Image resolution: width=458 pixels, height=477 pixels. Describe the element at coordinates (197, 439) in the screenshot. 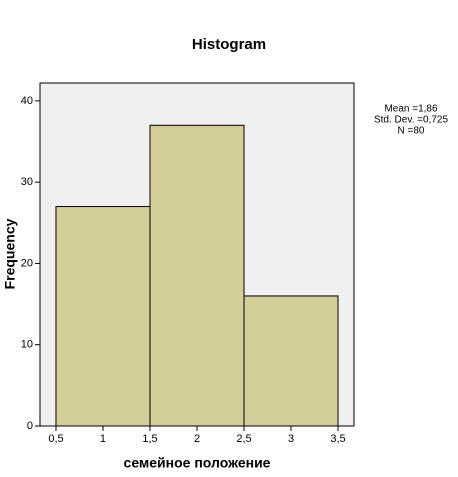

I see `x-tick-label: 2` at that location.